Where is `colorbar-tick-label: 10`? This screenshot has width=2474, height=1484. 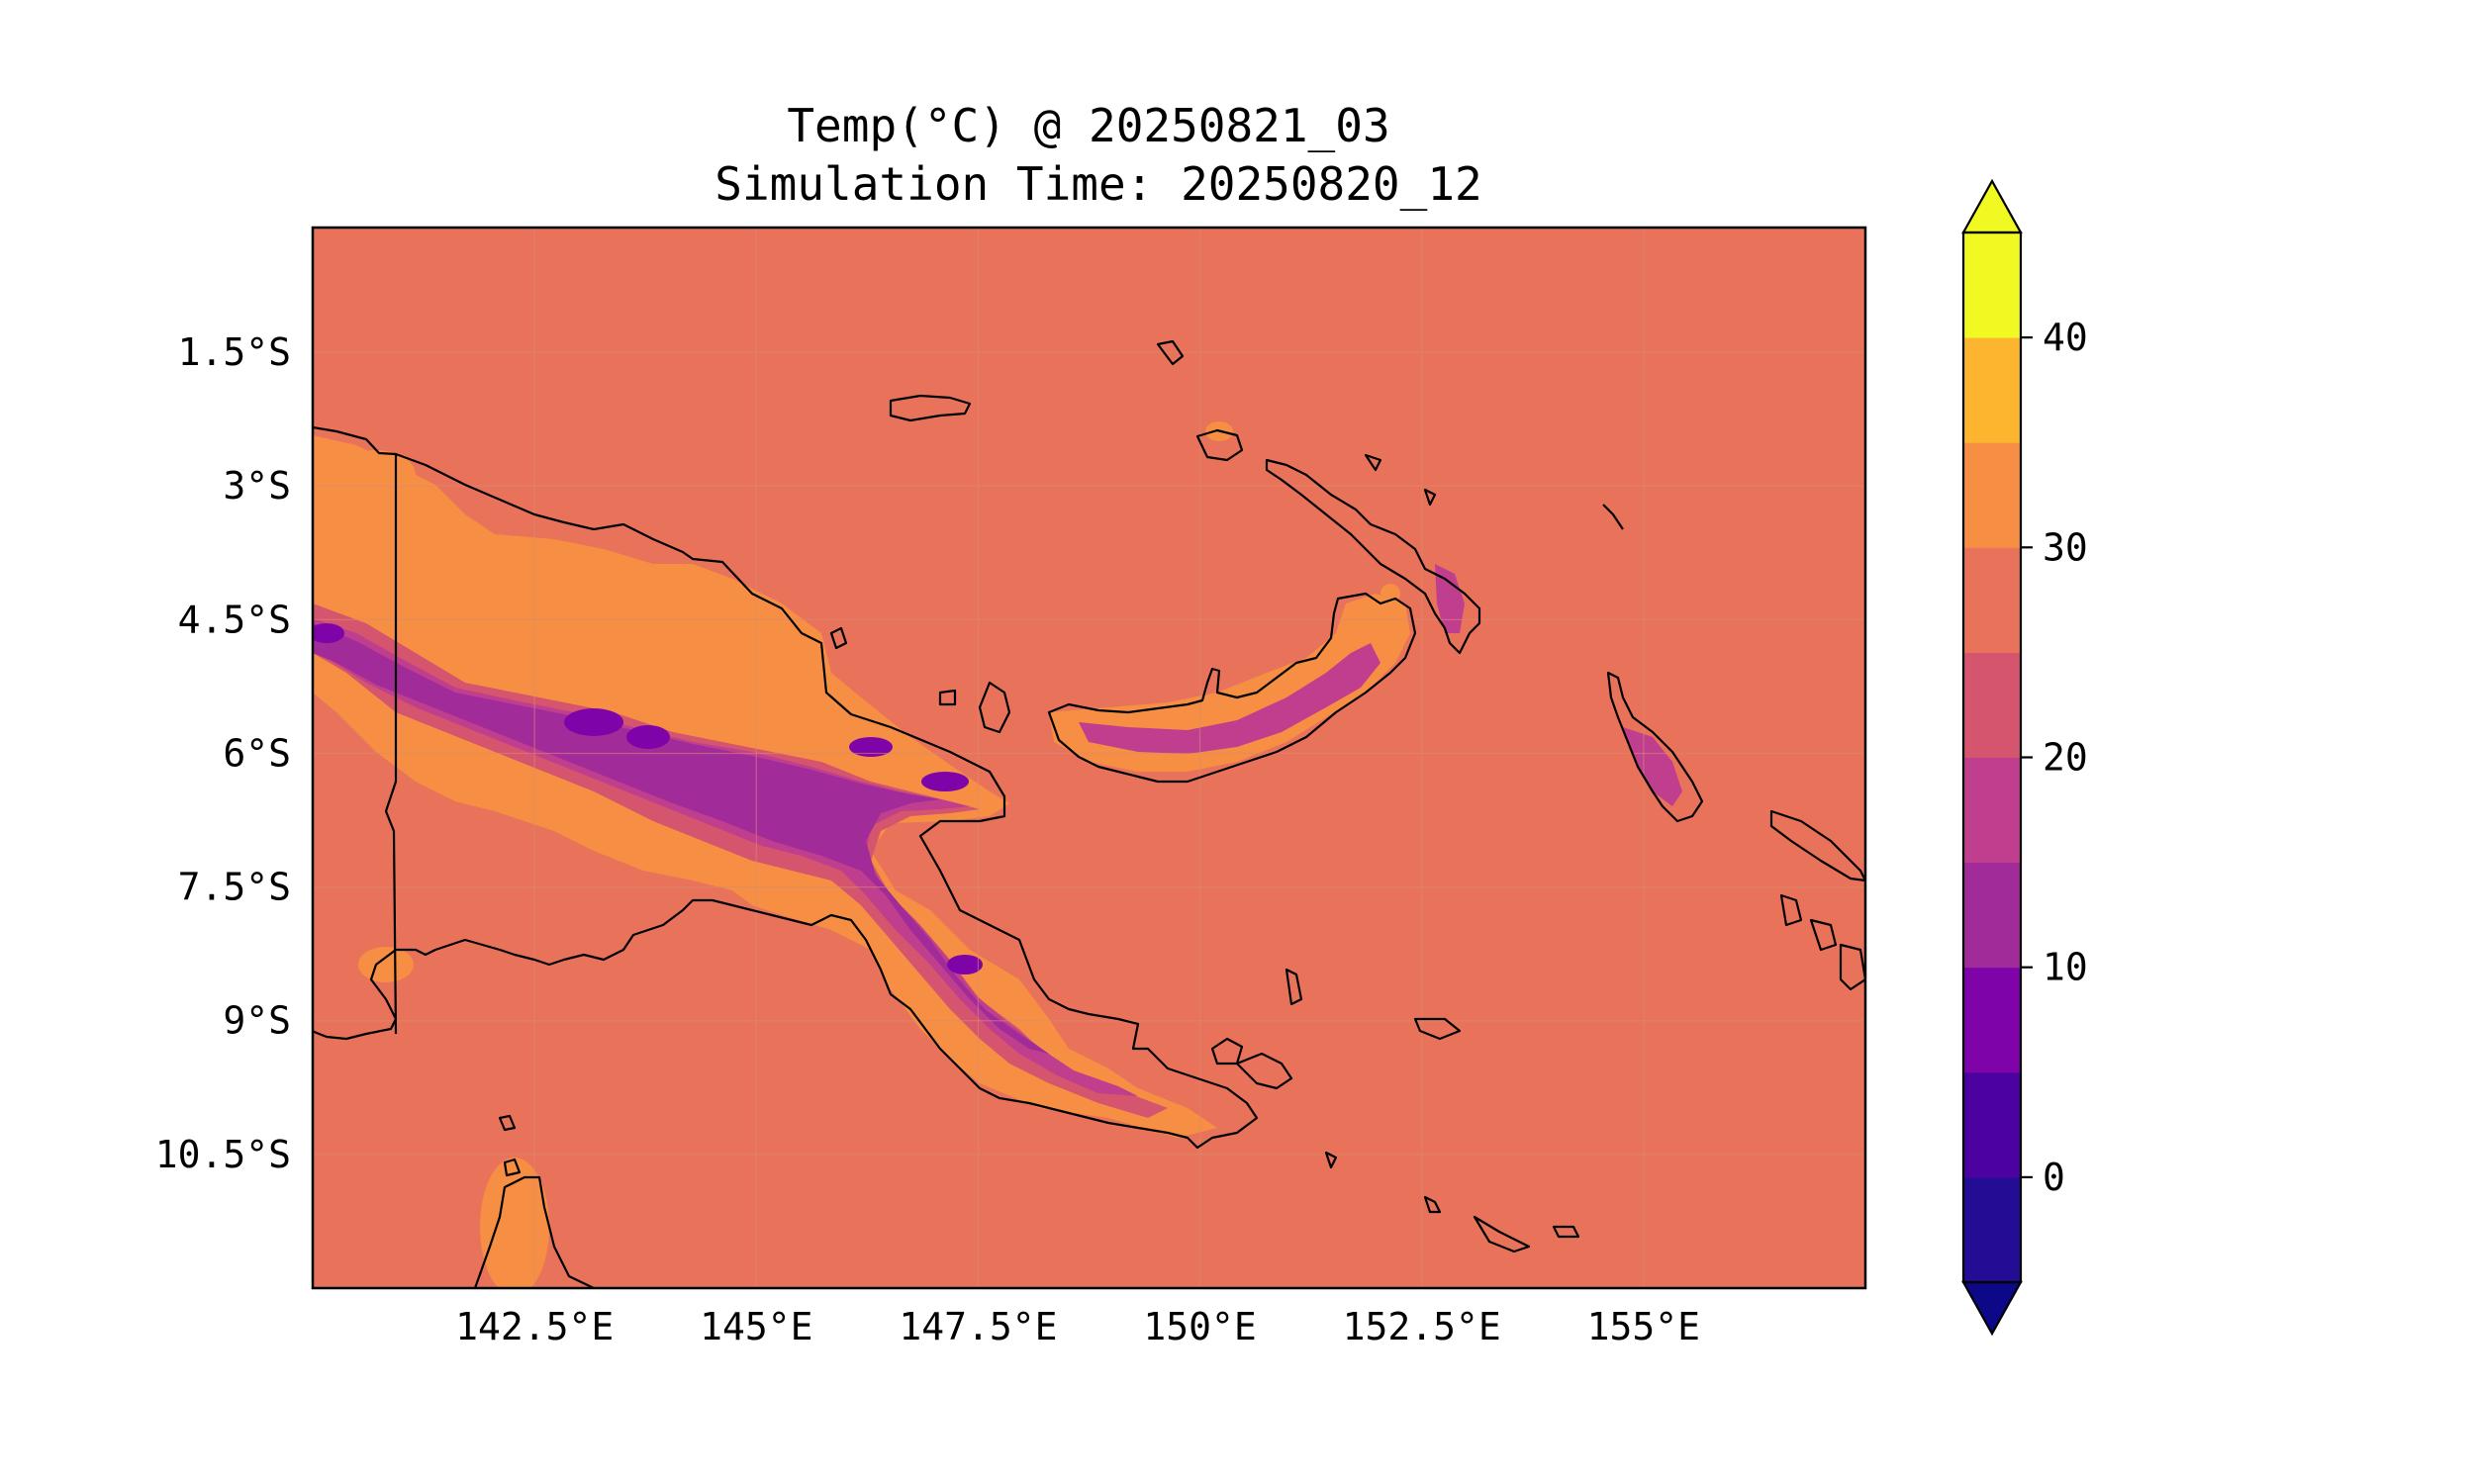
colorbar-tick-label: 10 is located at coordinates (2065, 967).